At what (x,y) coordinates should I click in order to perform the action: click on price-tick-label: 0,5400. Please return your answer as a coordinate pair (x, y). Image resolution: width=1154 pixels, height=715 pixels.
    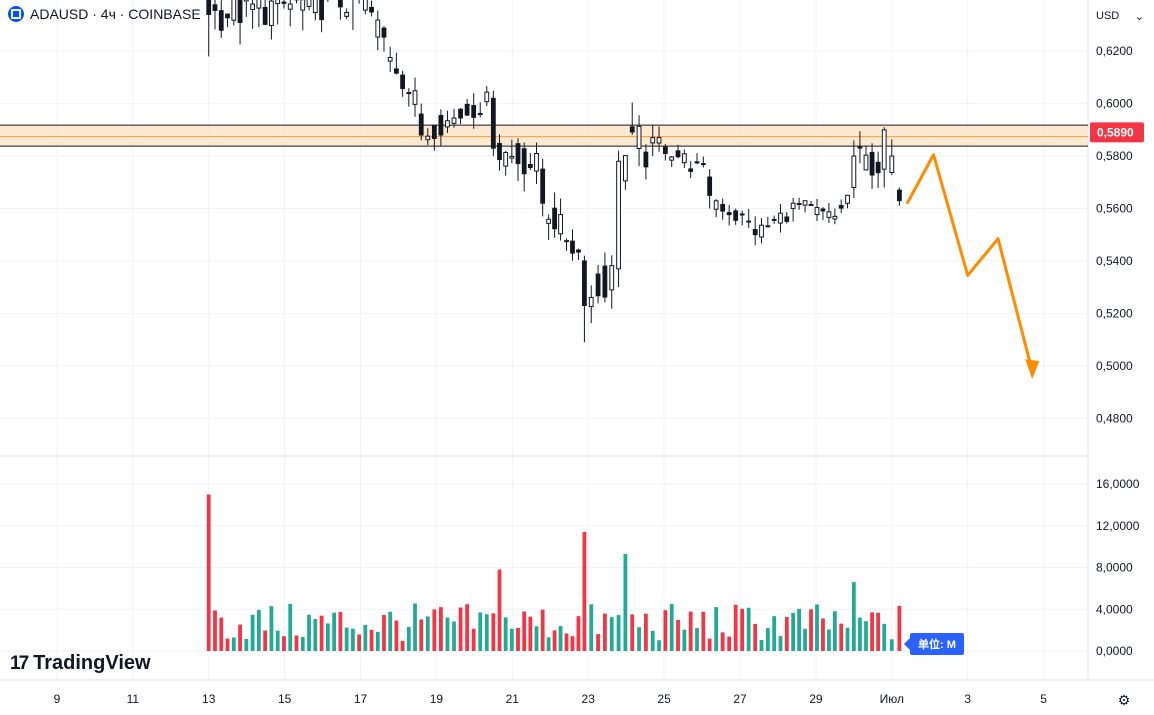
    Looking at the image, I should click on (1114, 261).